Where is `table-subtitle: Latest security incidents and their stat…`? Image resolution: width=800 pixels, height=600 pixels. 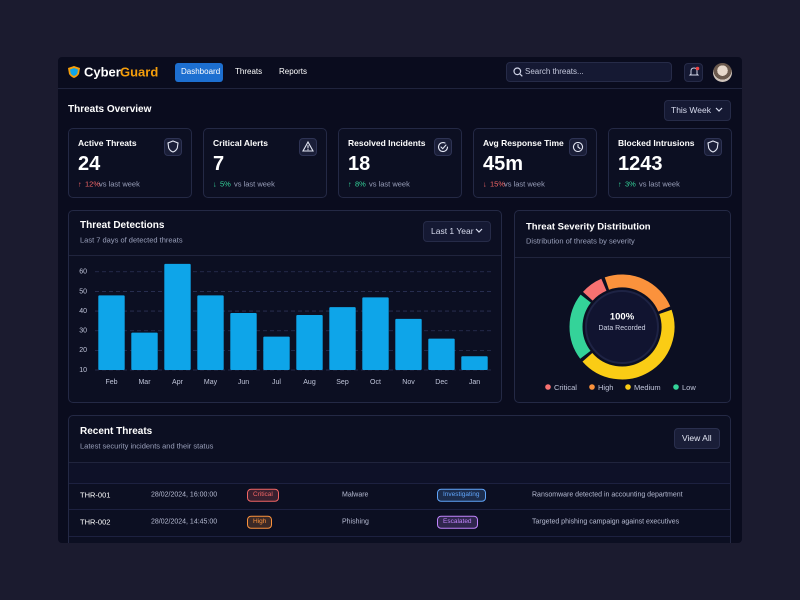 table-subtitle: Latest security incidents and their stat… is located at coordinates (147, 446).